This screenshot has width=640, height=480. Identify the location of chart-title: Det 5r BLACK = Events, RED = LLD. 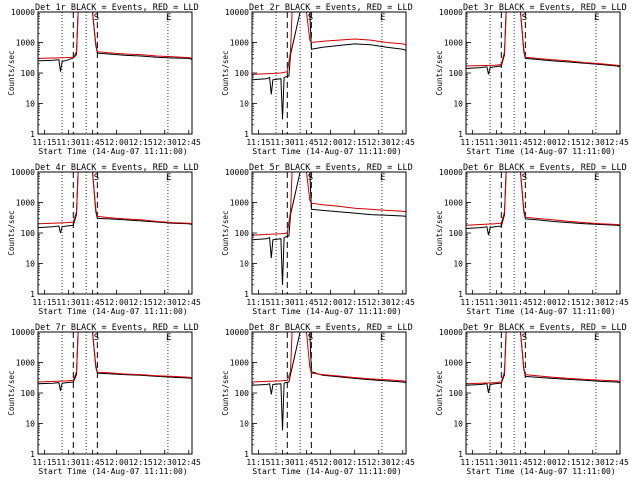
(331, 168).